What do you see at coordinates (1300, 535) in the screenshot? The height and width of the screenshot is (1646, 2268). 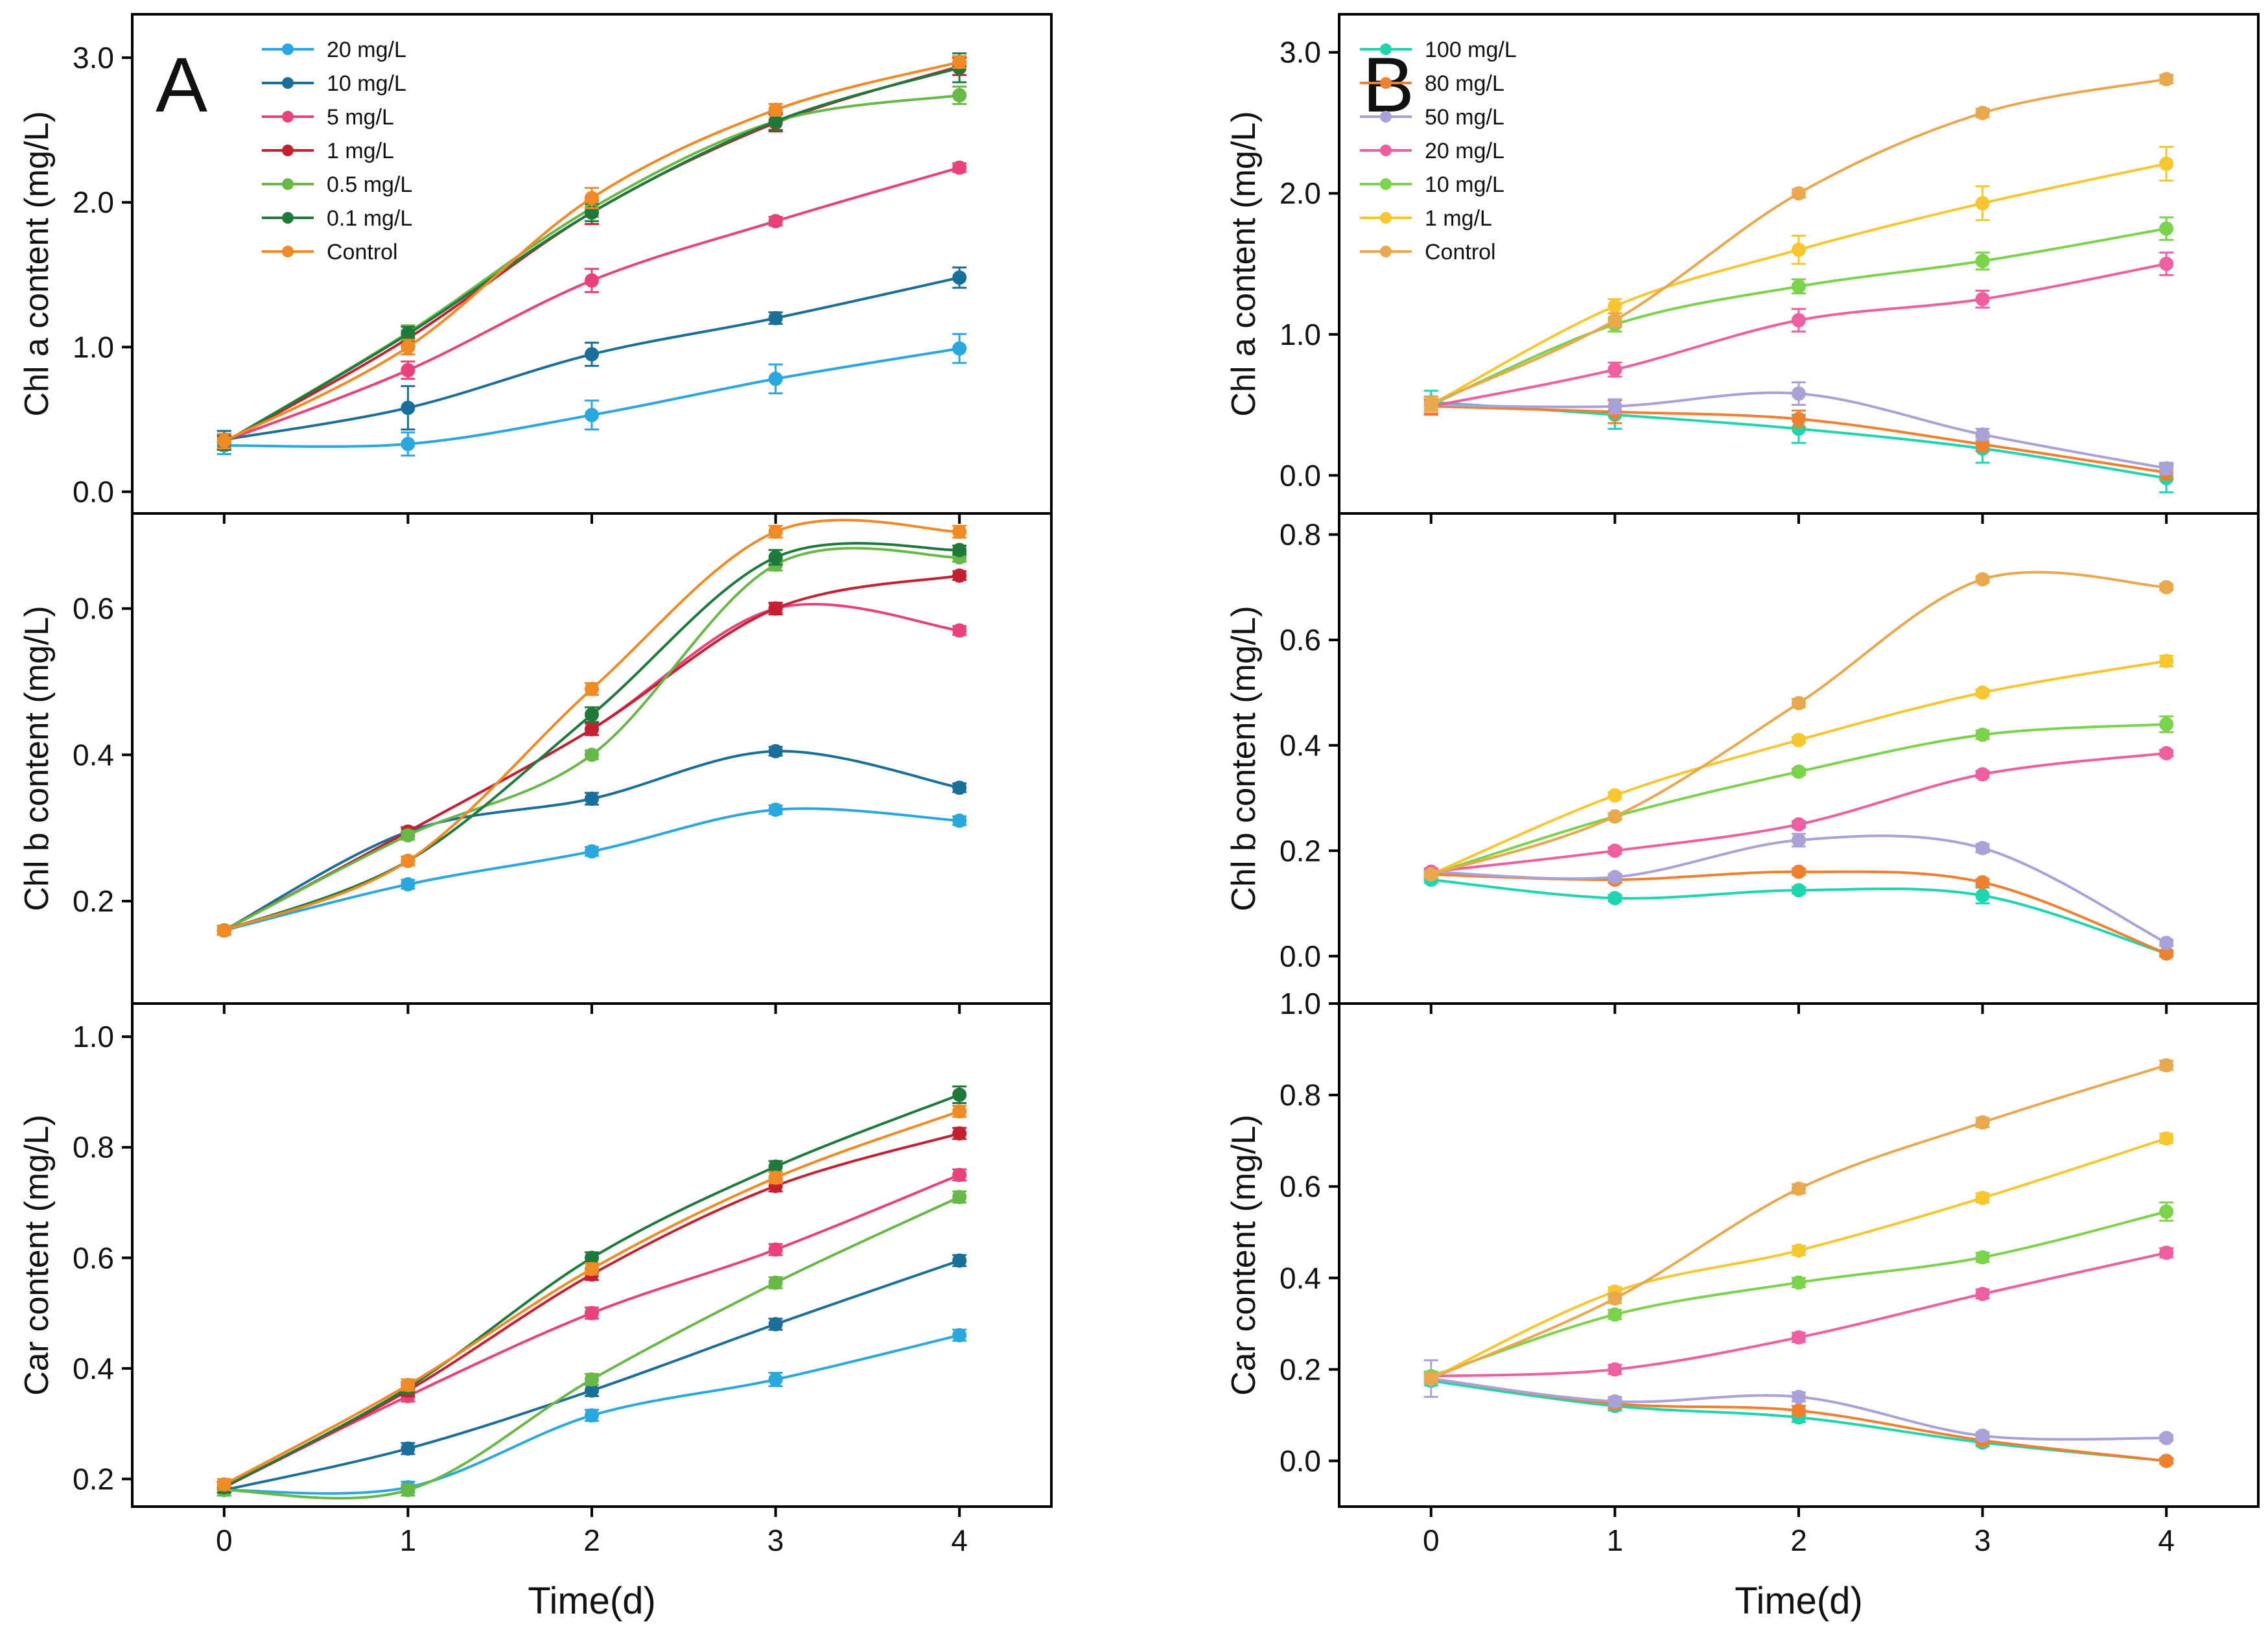 I see `y-tick-label: 0.8` at bounding box center [1300, 535].